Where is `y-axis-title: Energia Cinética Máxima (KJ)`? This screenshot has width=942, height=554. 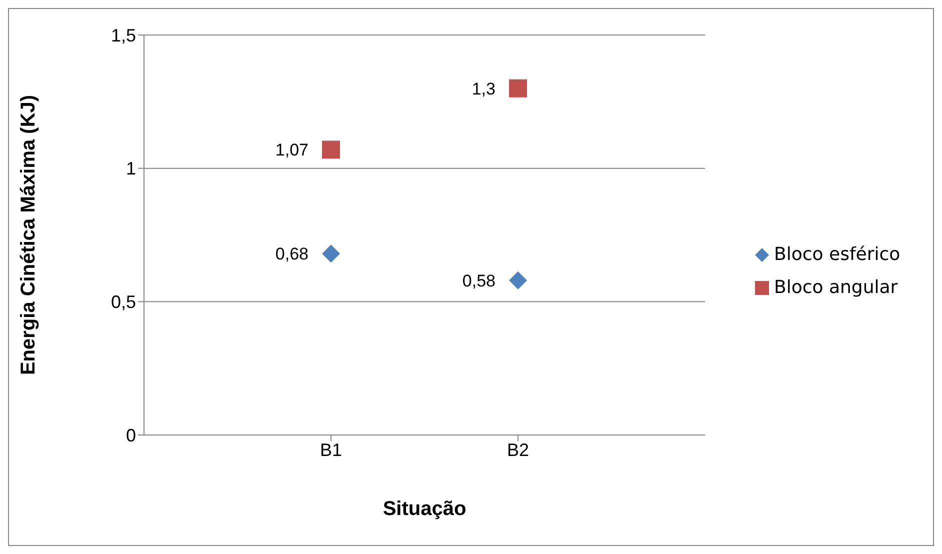
y-axis-title: Energia Cinética Máxima (KJ) is located at coordinates (28, 235).